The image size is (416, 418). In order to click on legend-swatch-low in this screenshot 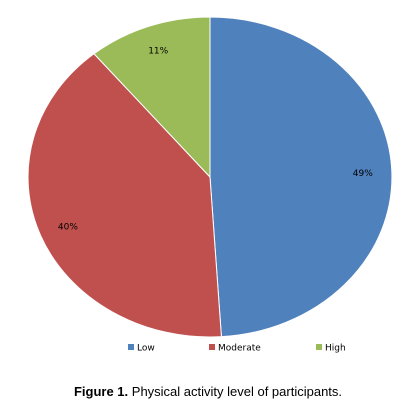, I will do `click(131, 347)`.